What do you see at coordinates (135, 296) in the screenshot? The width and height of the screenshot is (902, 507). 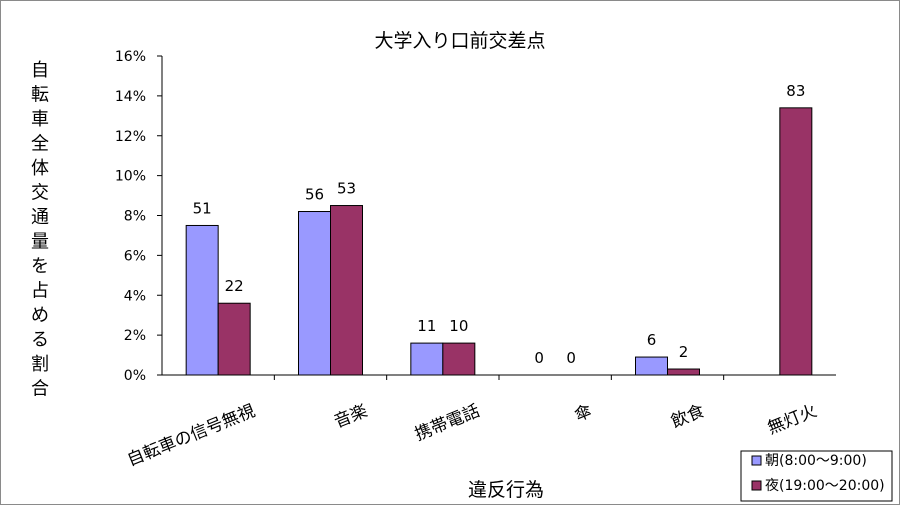 I see `y-tick-label: 4%` at bounding box center [135, 296].